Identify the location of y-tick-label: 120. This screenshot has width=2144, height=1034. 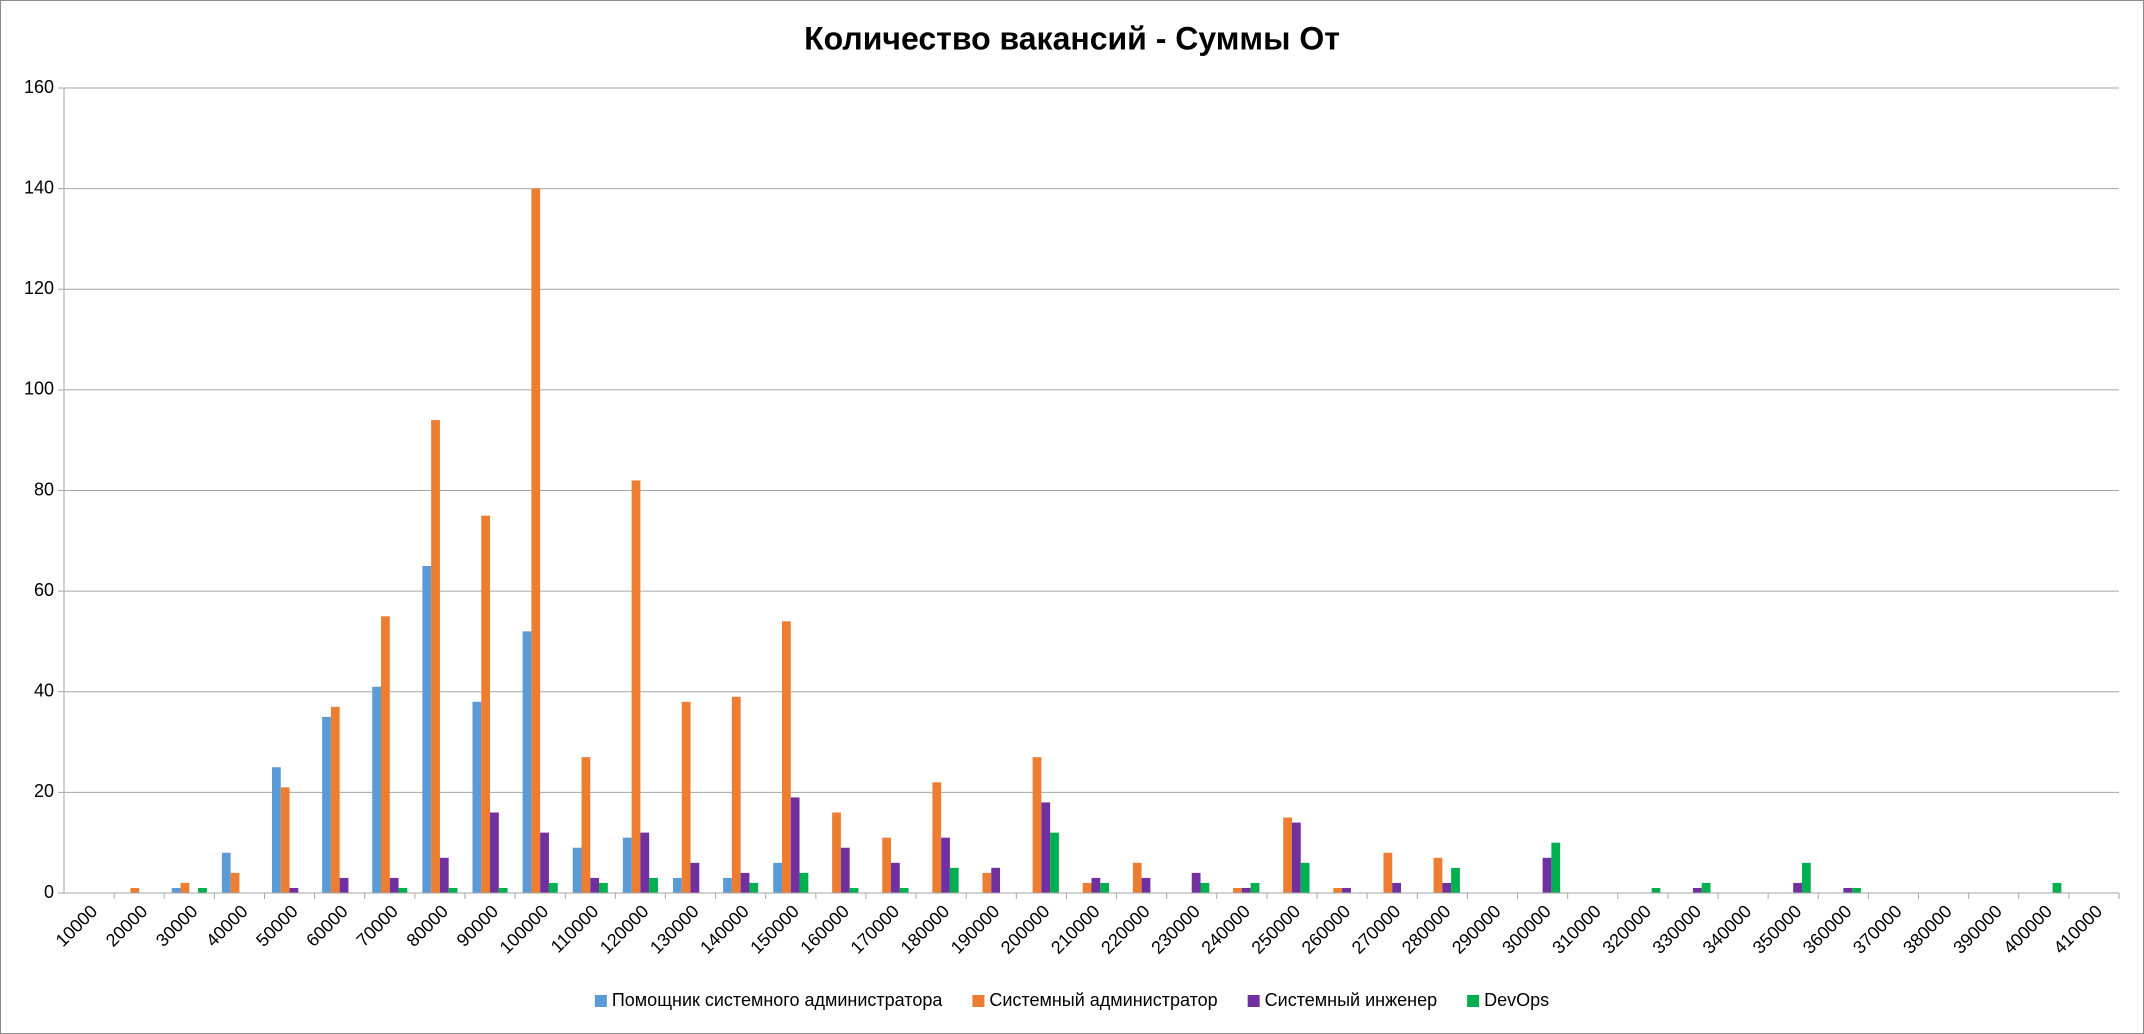
(39, 288).